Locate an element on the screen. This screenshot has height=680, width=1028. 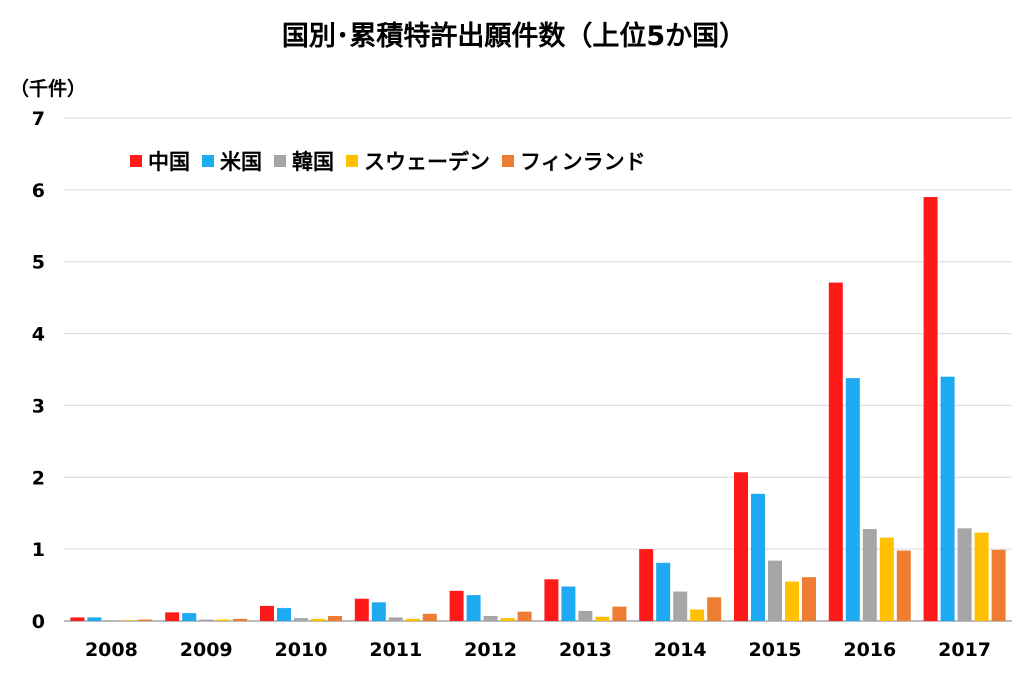
bar-korea-2017 is located at coordinates (964, 574).